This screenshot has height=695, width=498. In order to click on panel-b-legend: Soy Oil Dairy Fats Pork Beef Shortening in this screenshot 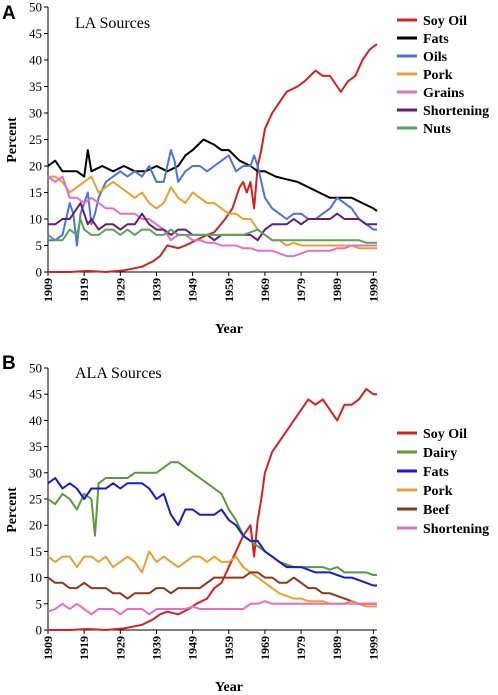, I will do `click(443, 482)`.